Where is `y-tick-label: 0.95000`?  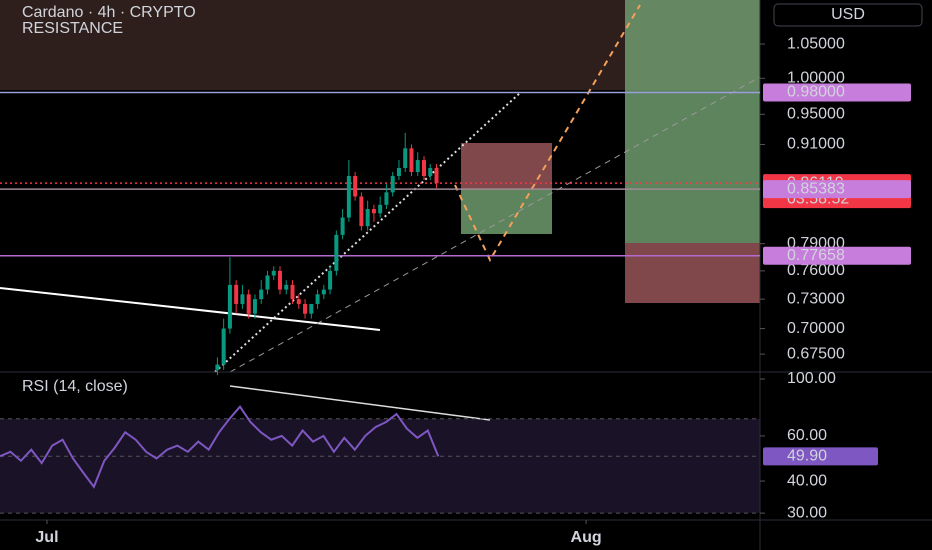
y-tick-label: 0.95000 is located at coordinates (816, 113).